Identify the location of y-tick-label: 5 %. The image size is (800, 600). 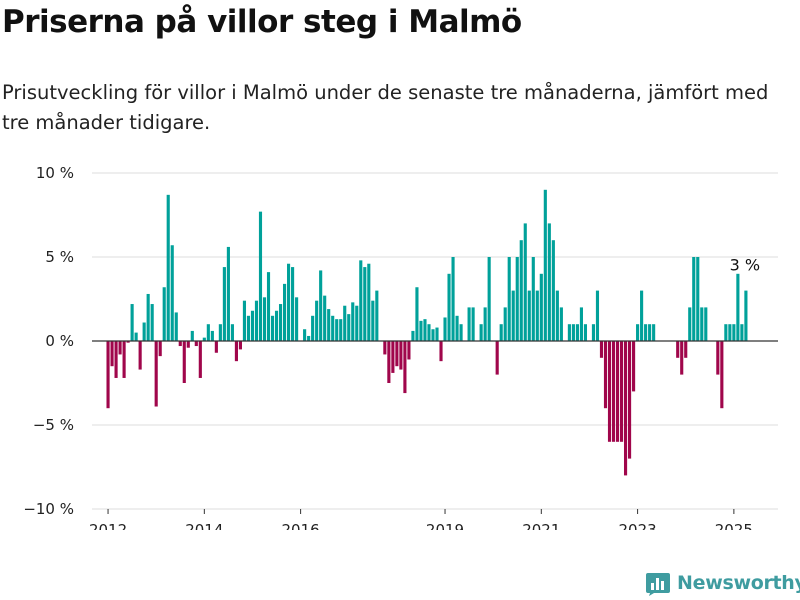
(59, 257).